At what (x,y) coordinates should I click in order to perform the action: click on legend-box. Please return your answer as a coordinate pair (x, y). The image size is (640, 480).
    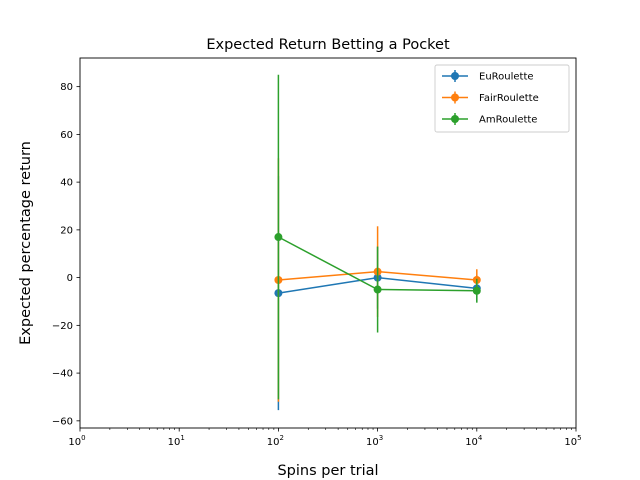
    Looking at the image, I should click on (502, 98).